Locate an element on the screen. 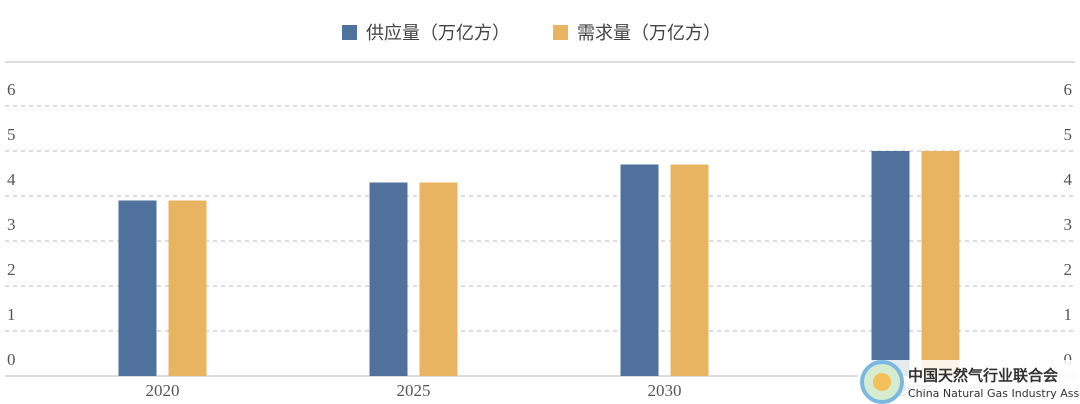 Image resolution: width=1080 pixels, height=404 pixels. y2-tick-label: 2 is located at coordinates (1068, 269).